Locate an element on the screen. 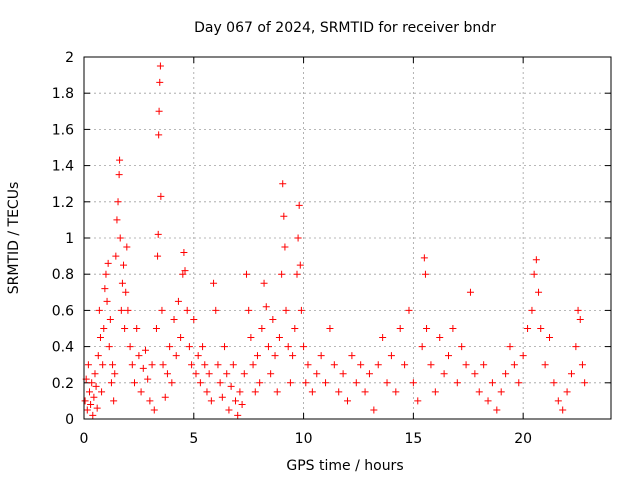  y-tick-label: 0.4 is located at coordinates (63, 348).